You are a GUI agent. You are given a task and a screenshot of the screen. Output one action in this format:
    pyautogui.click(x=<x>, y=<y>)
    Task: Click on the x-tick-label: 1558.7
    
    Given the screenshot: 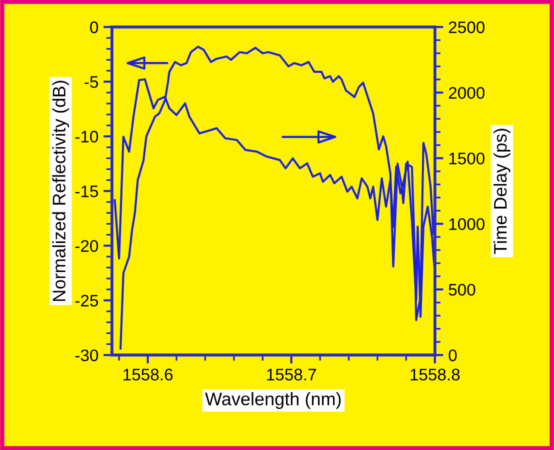 What is the action you would take?
    pyautogui.click(x=291, y=374)
    